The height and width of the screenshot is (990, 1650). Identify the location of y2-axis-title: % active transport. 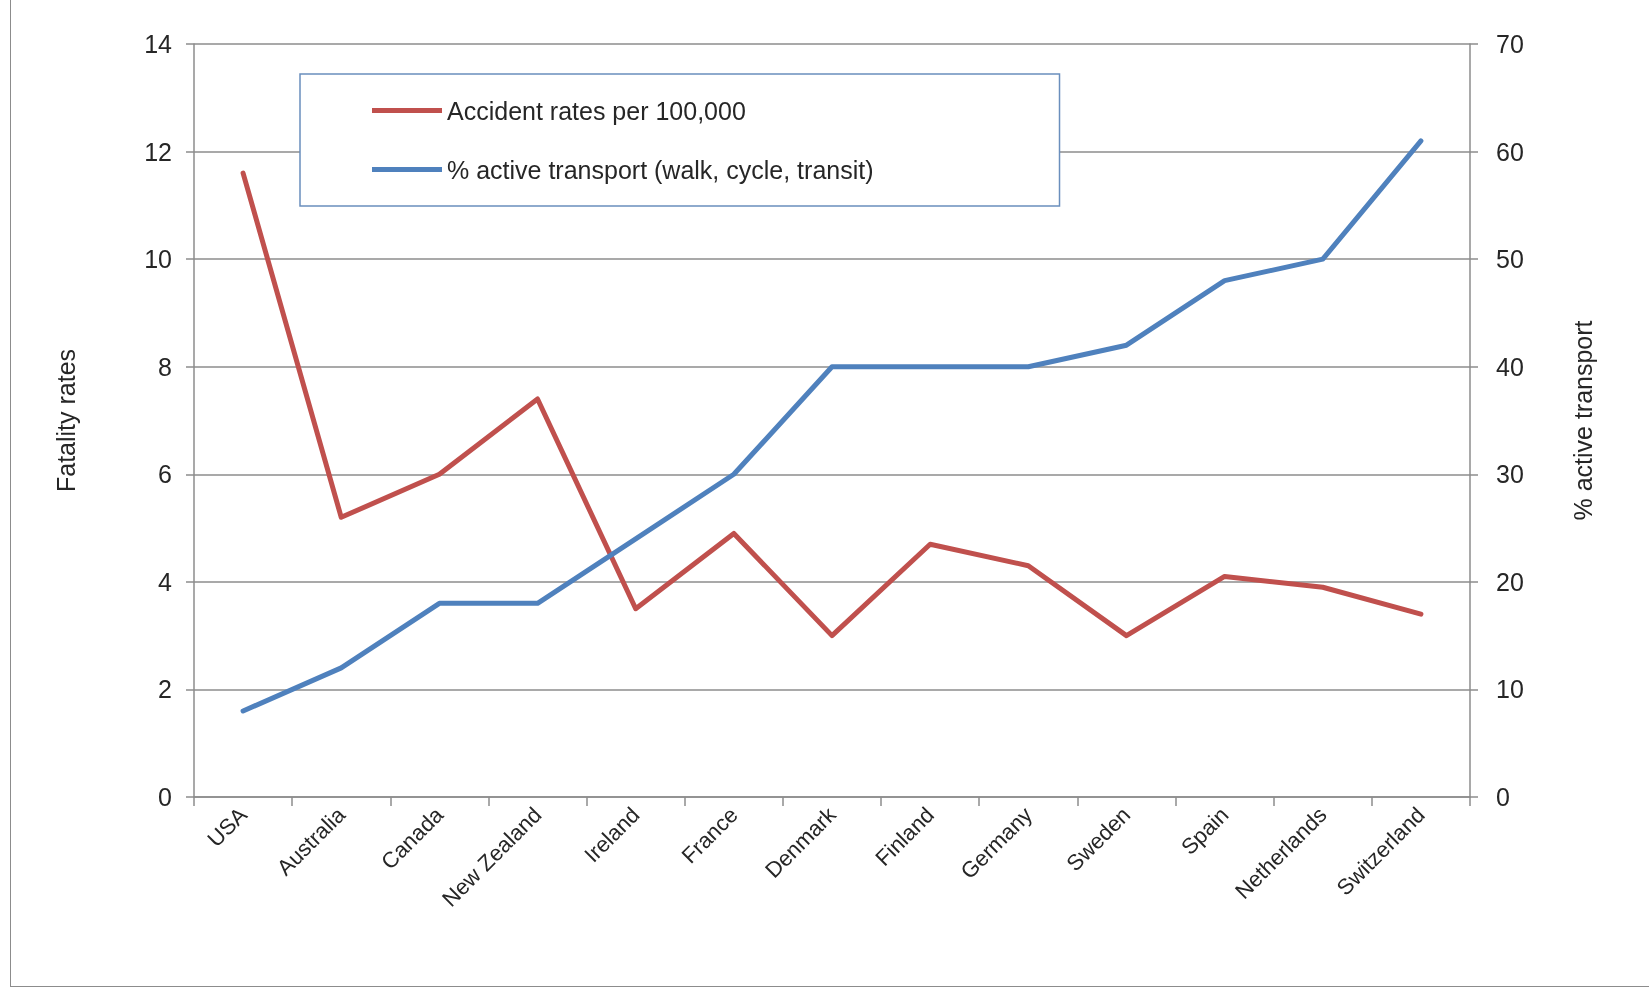
(1582, 420).